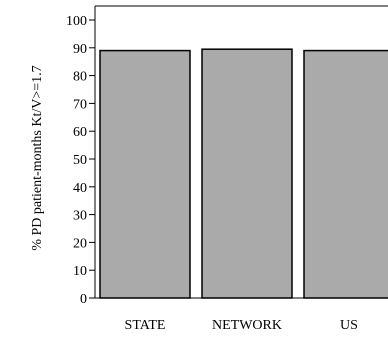  What do you see at coordinates (80, 77) in the screenshot?
I see `y-tick-label: 80` at bounding box center [80, 77].